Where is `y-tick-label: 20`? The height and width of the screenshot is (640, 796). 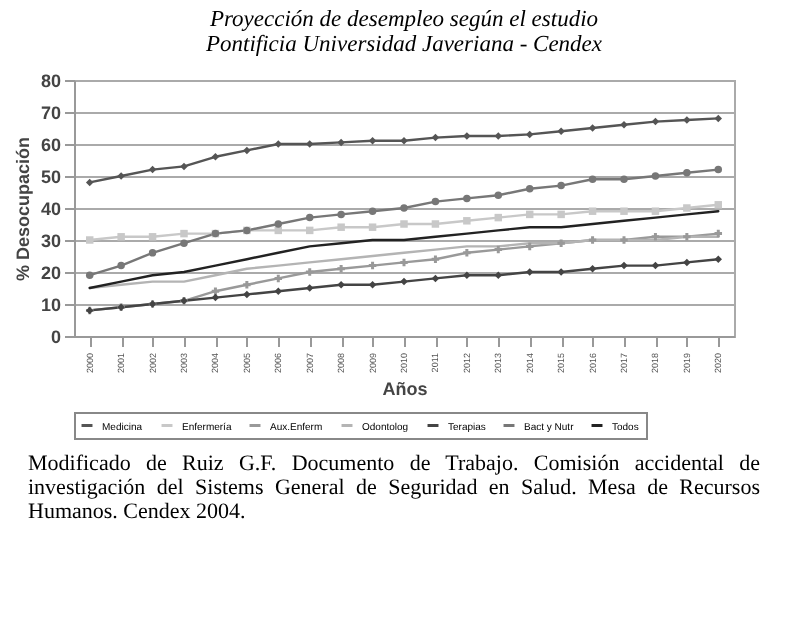 y-tick-label: 20 is located at coordinates (50, 273).